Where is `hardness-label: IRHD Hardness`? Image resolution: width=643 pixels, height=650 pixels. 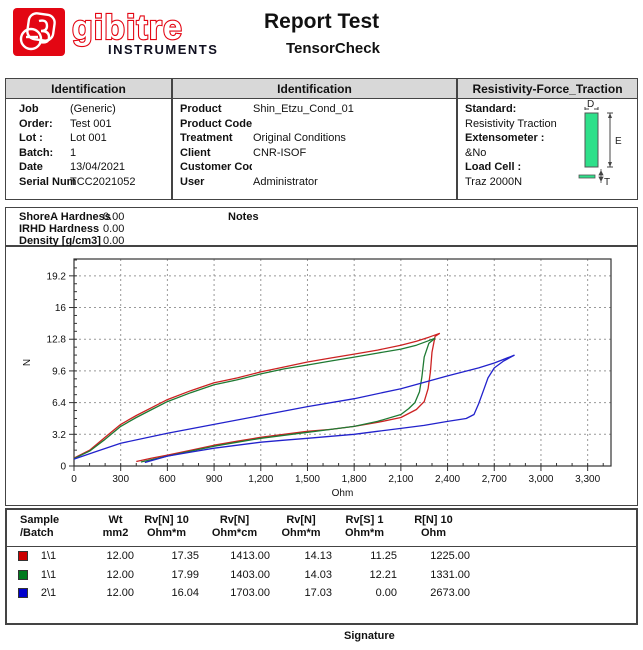
hardness-label: IRHD Hardness is located at coordinates (59, 229).